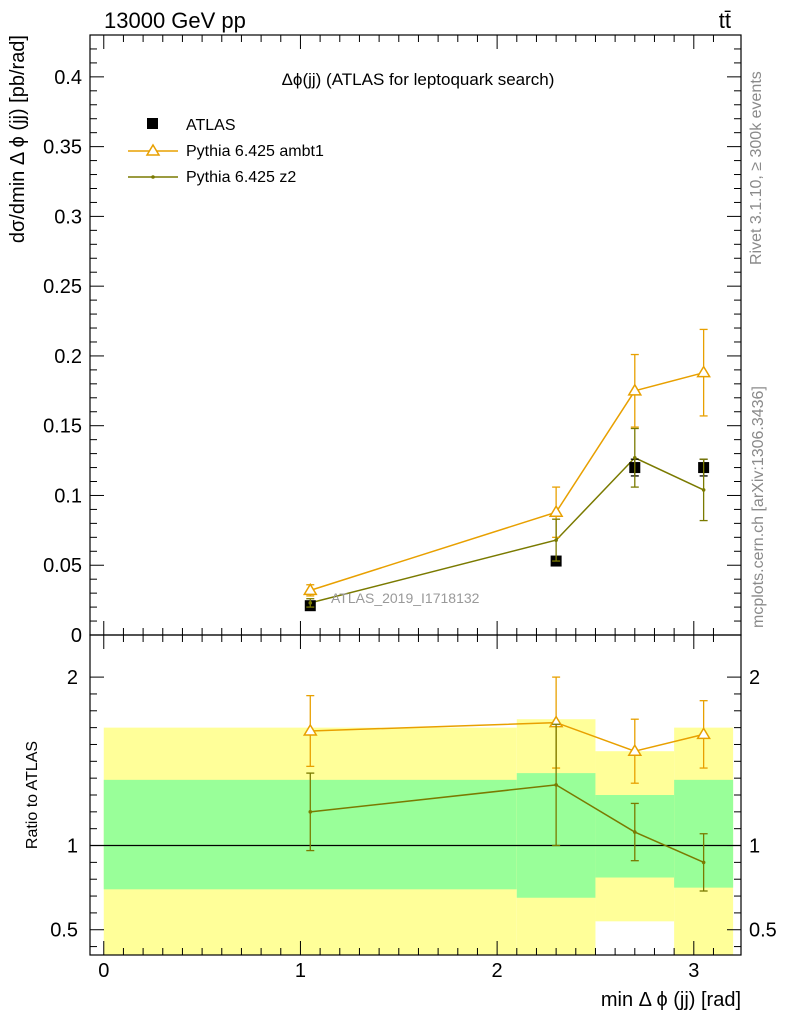 The image size is (786, 1024). I want to click on ratio-y-axis-label: Ratio to ATLAS, so click(32, 795).